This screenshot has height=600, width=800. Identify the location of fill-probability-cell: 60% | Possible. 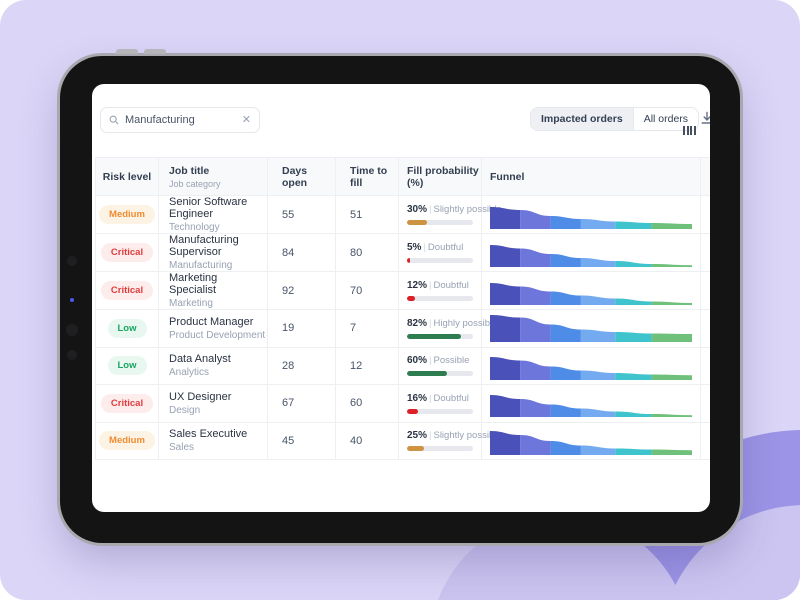
(440, 365).